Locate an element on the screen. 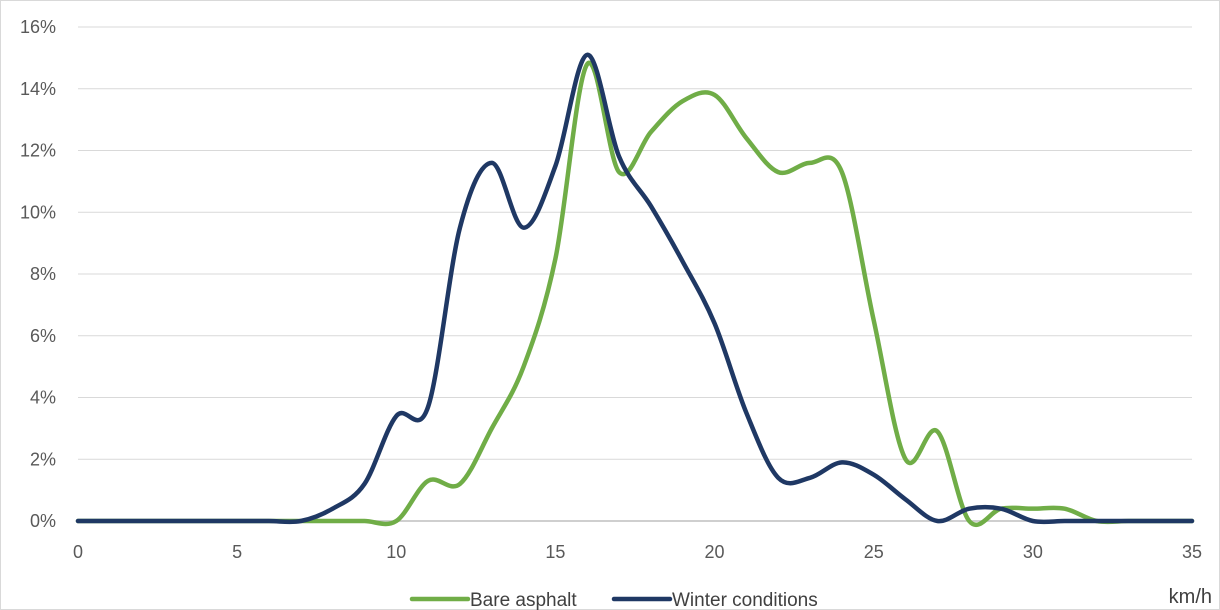  x-axis-tick-labels: 0 5 10 15 20 25 30 35 is located at coordinates (637, 552).